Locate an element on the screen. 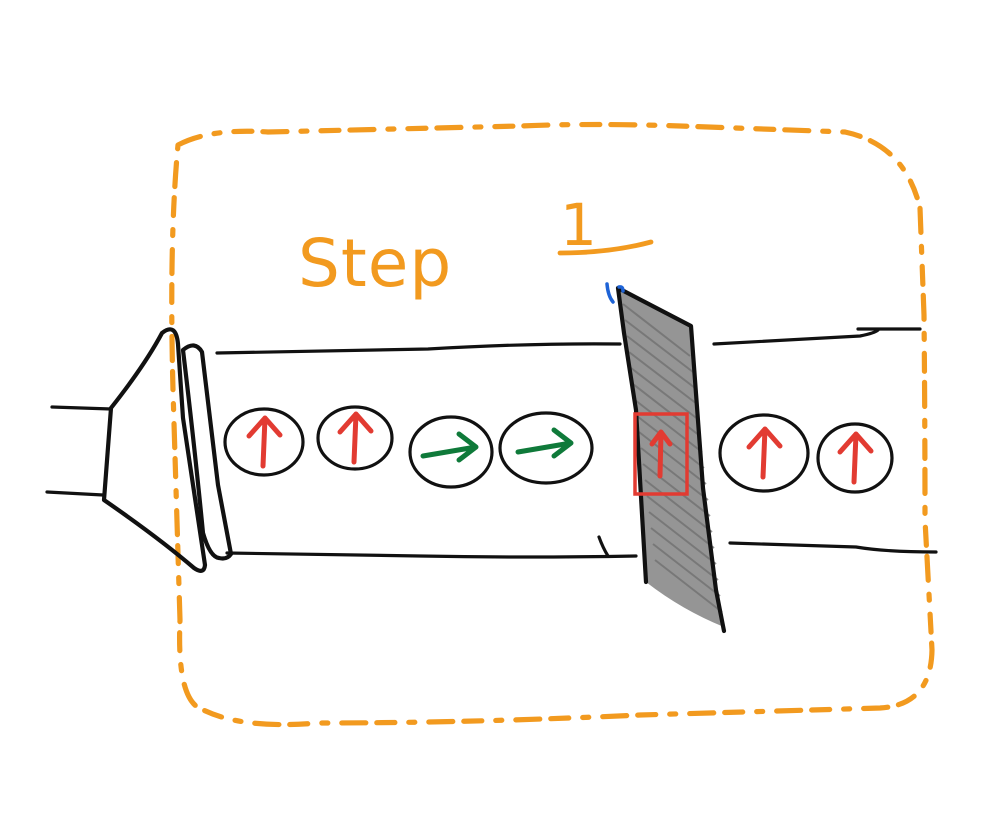 This screenshot has width=994, height=825. pipe-right-bottom is located at coordinates (833, 547).